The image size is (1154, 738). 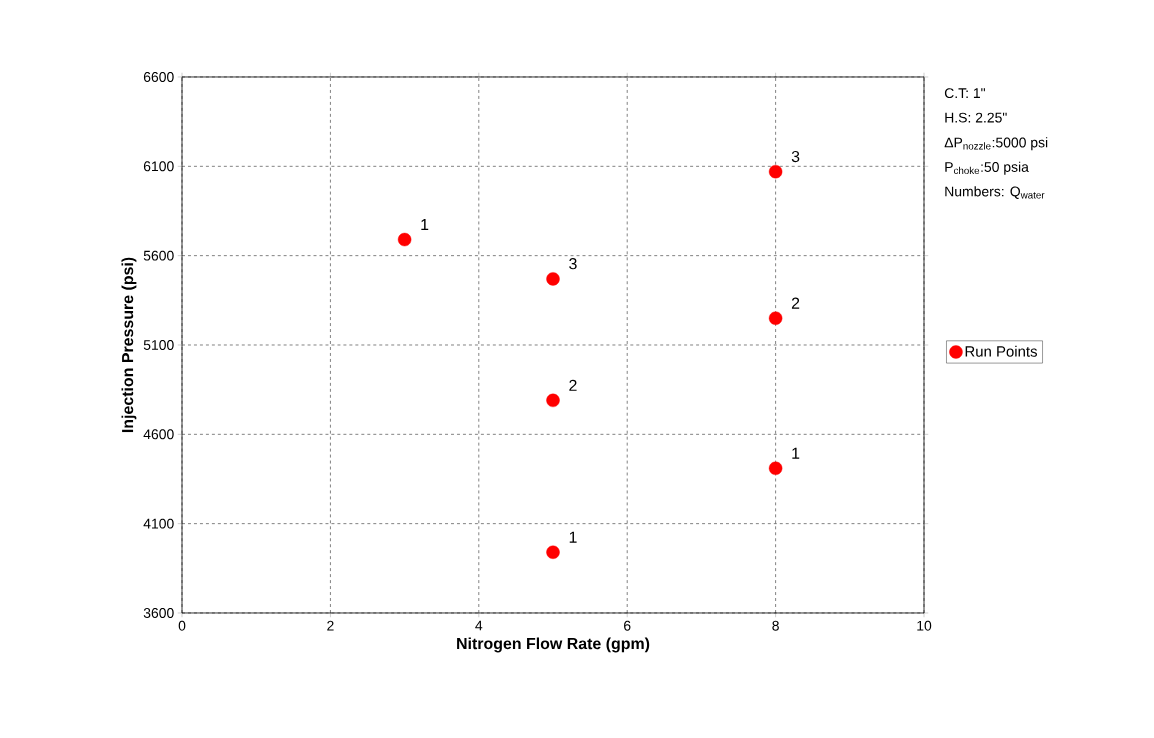 I want to click on y-tick-label: 4600, so click(x=158, y=434).